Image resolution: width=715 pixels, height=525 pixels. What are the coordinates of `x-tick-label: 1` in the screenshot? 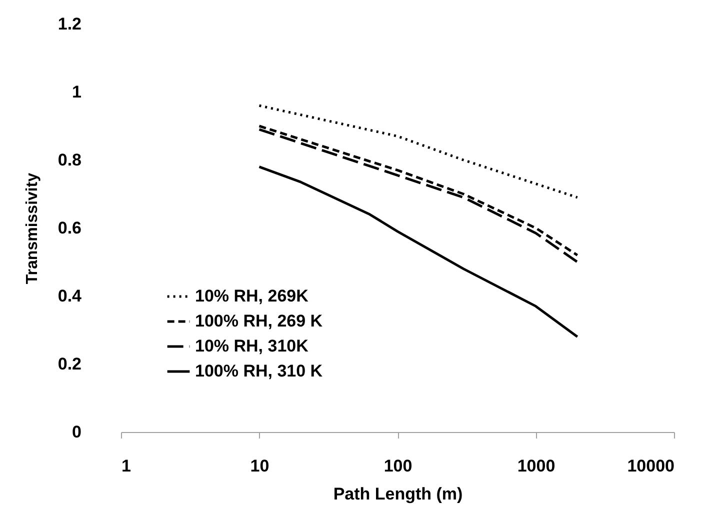 It's located at (126, 466).